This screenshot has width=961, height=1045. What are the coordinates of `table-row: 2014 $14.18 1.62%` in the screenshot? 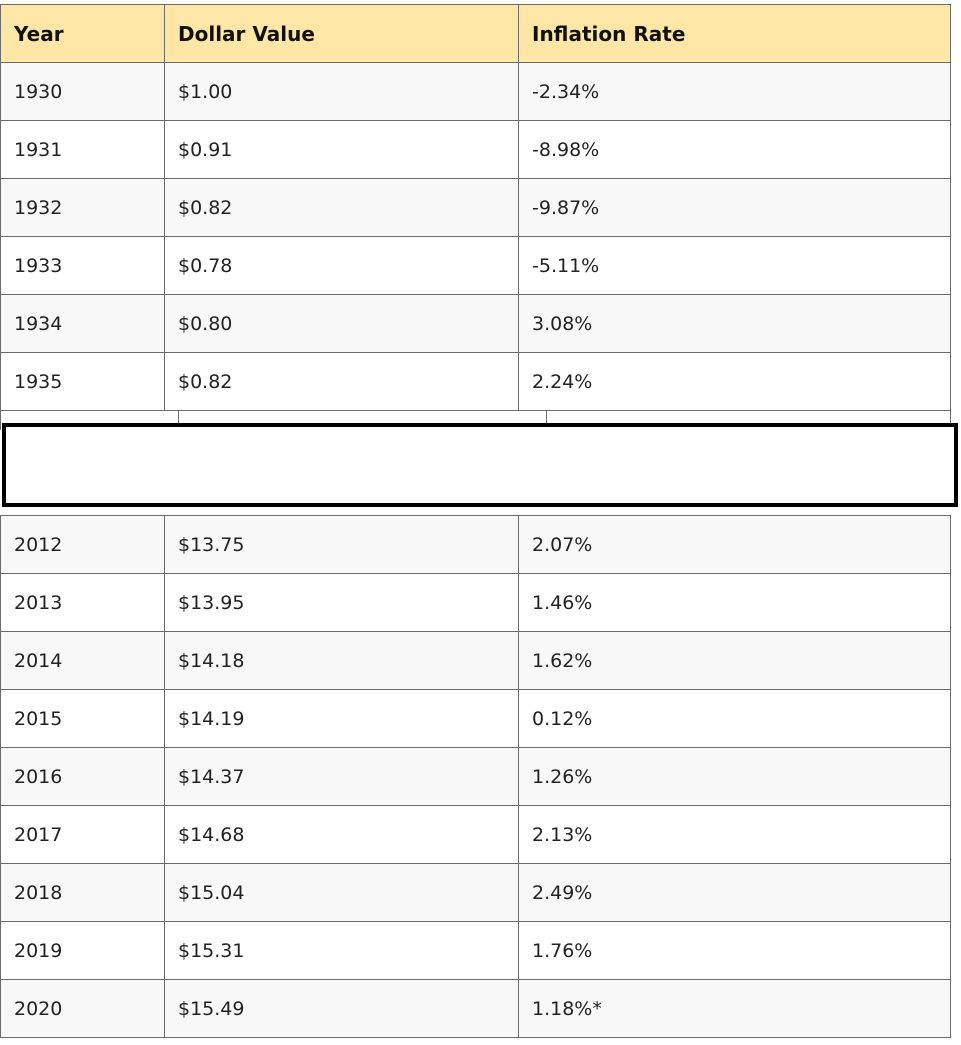 It's located at (475, 660).